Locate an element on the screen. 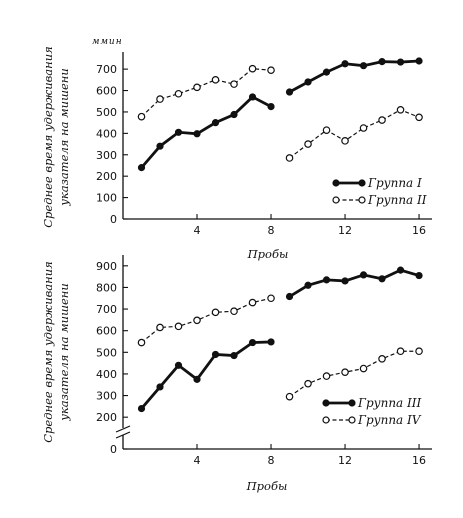 This screenshot has width=463, height=518. legend-label: Группа I is located at coordinates (394, 183).